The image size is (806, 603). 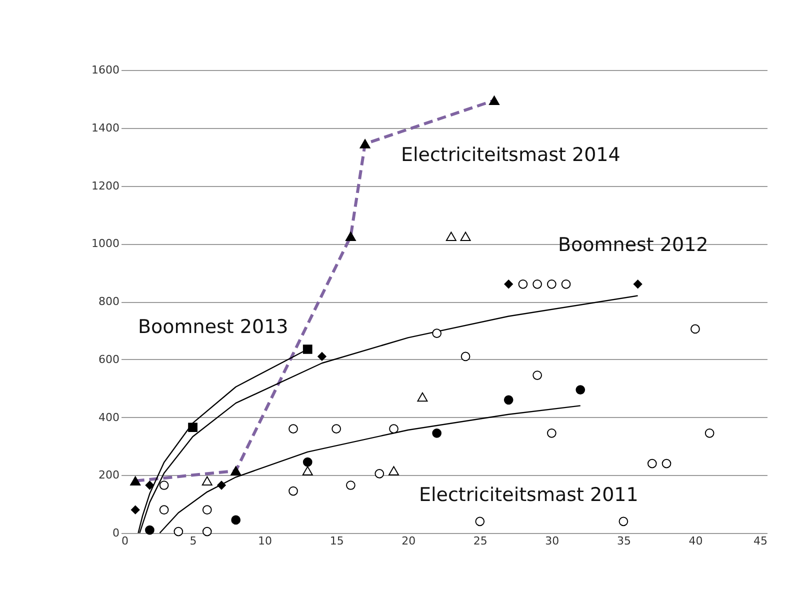 What do you see at coordinates (116, 533) in the screenshot?
I see `y-tick-label: 0` at bounding box center [116, 533].